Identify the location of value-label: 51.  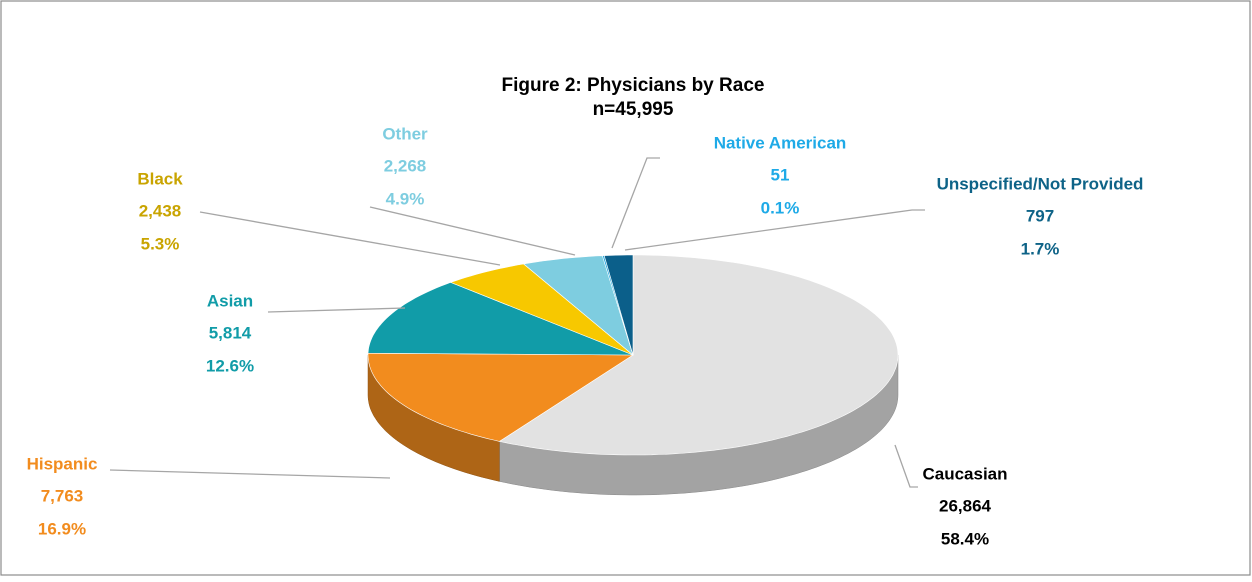
(780, 174).